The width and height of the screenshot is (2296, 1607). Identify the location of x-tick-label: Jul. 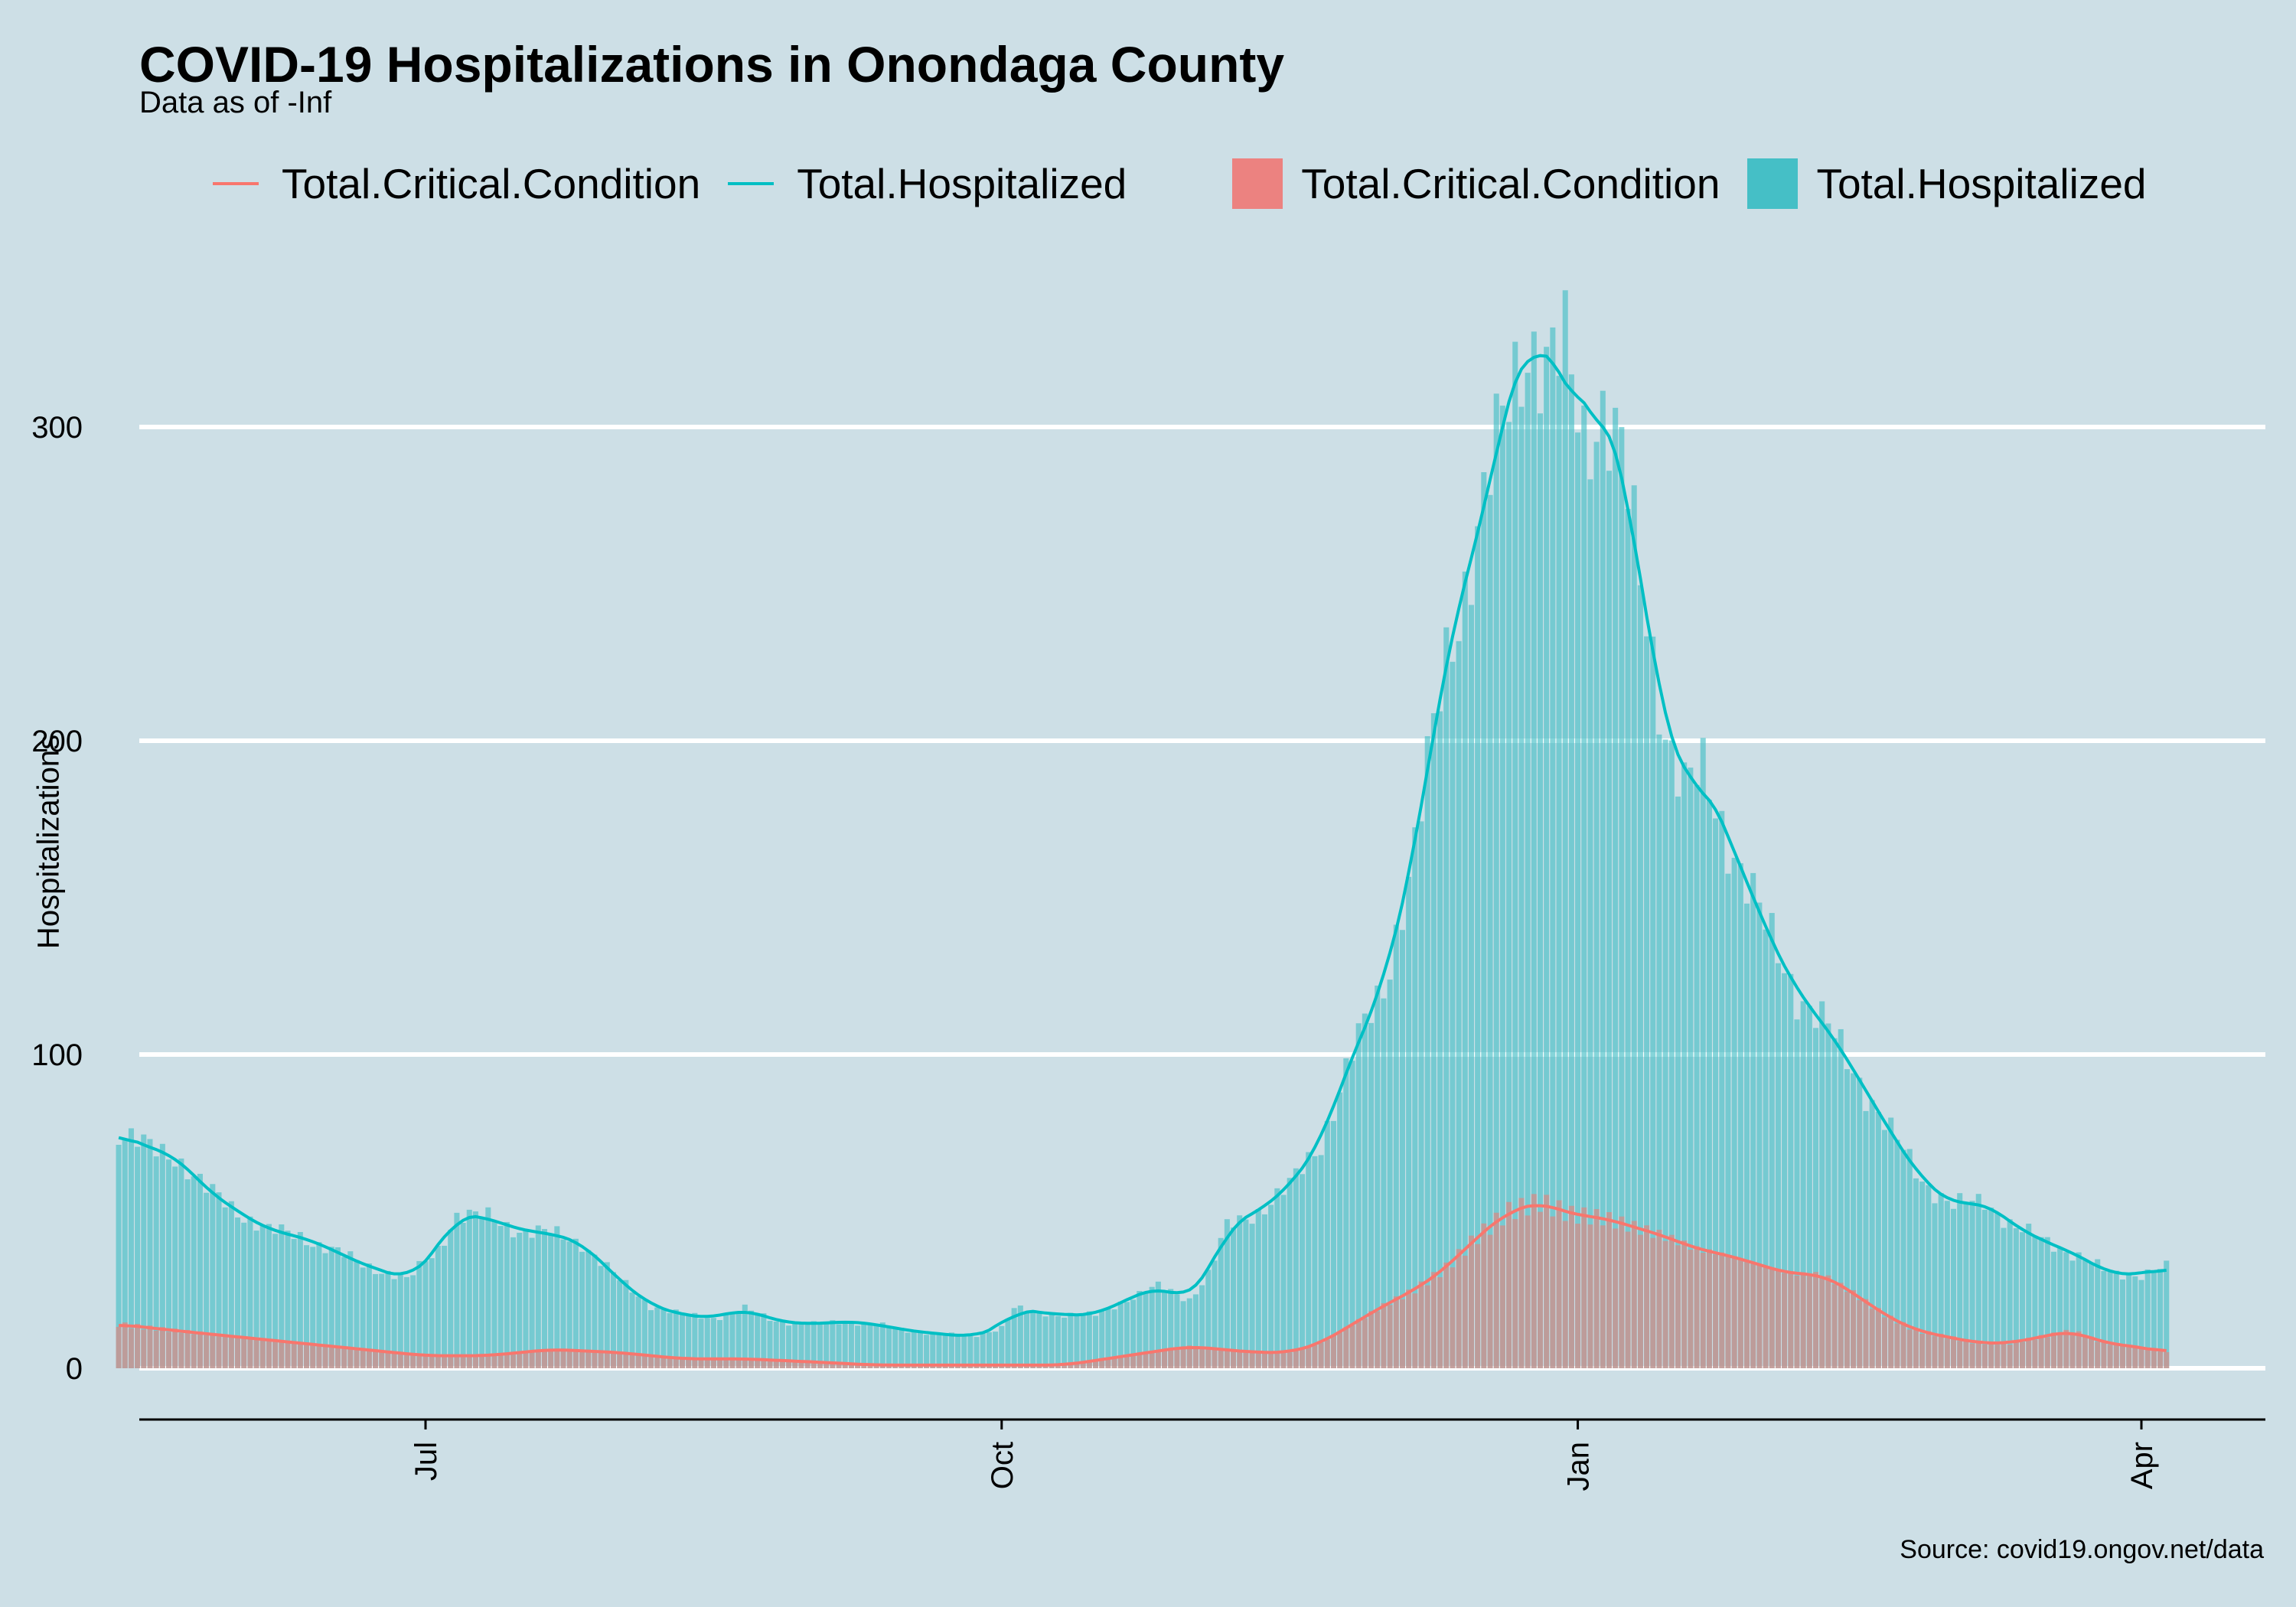
(426, 1461).